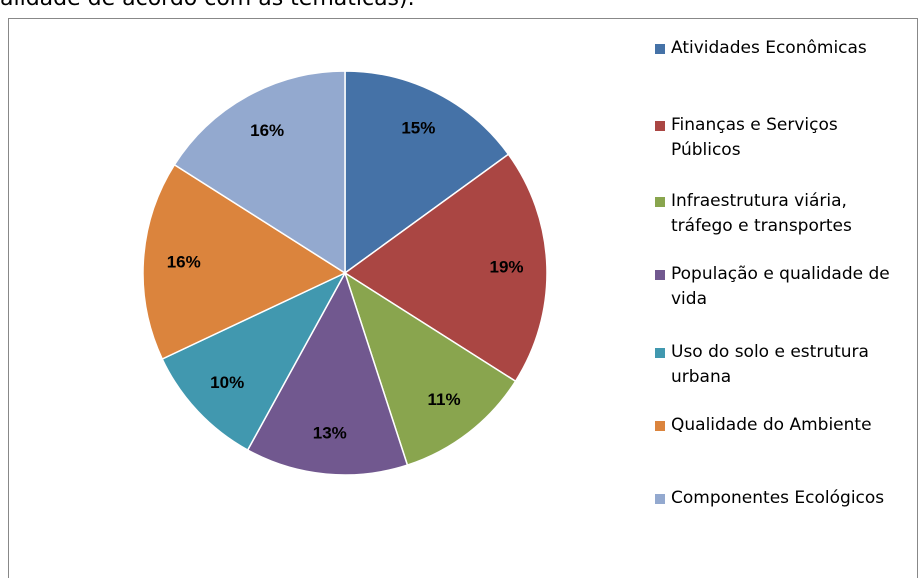  I want to click on legend-label: Componentes Ecológicos, so click(778, 498).